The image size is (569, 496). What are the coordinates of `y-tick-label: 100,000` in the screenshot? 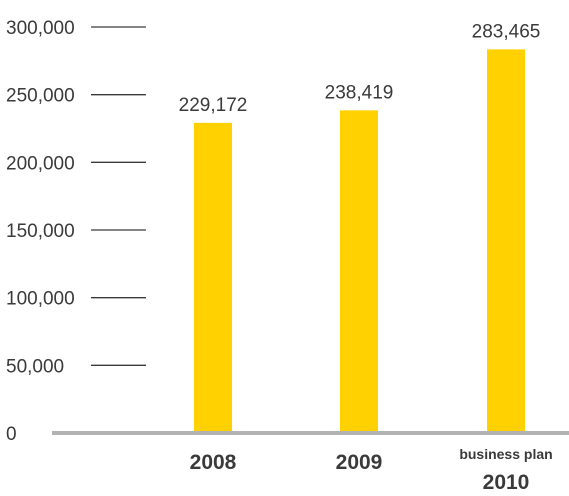 It's located at (40, 299).